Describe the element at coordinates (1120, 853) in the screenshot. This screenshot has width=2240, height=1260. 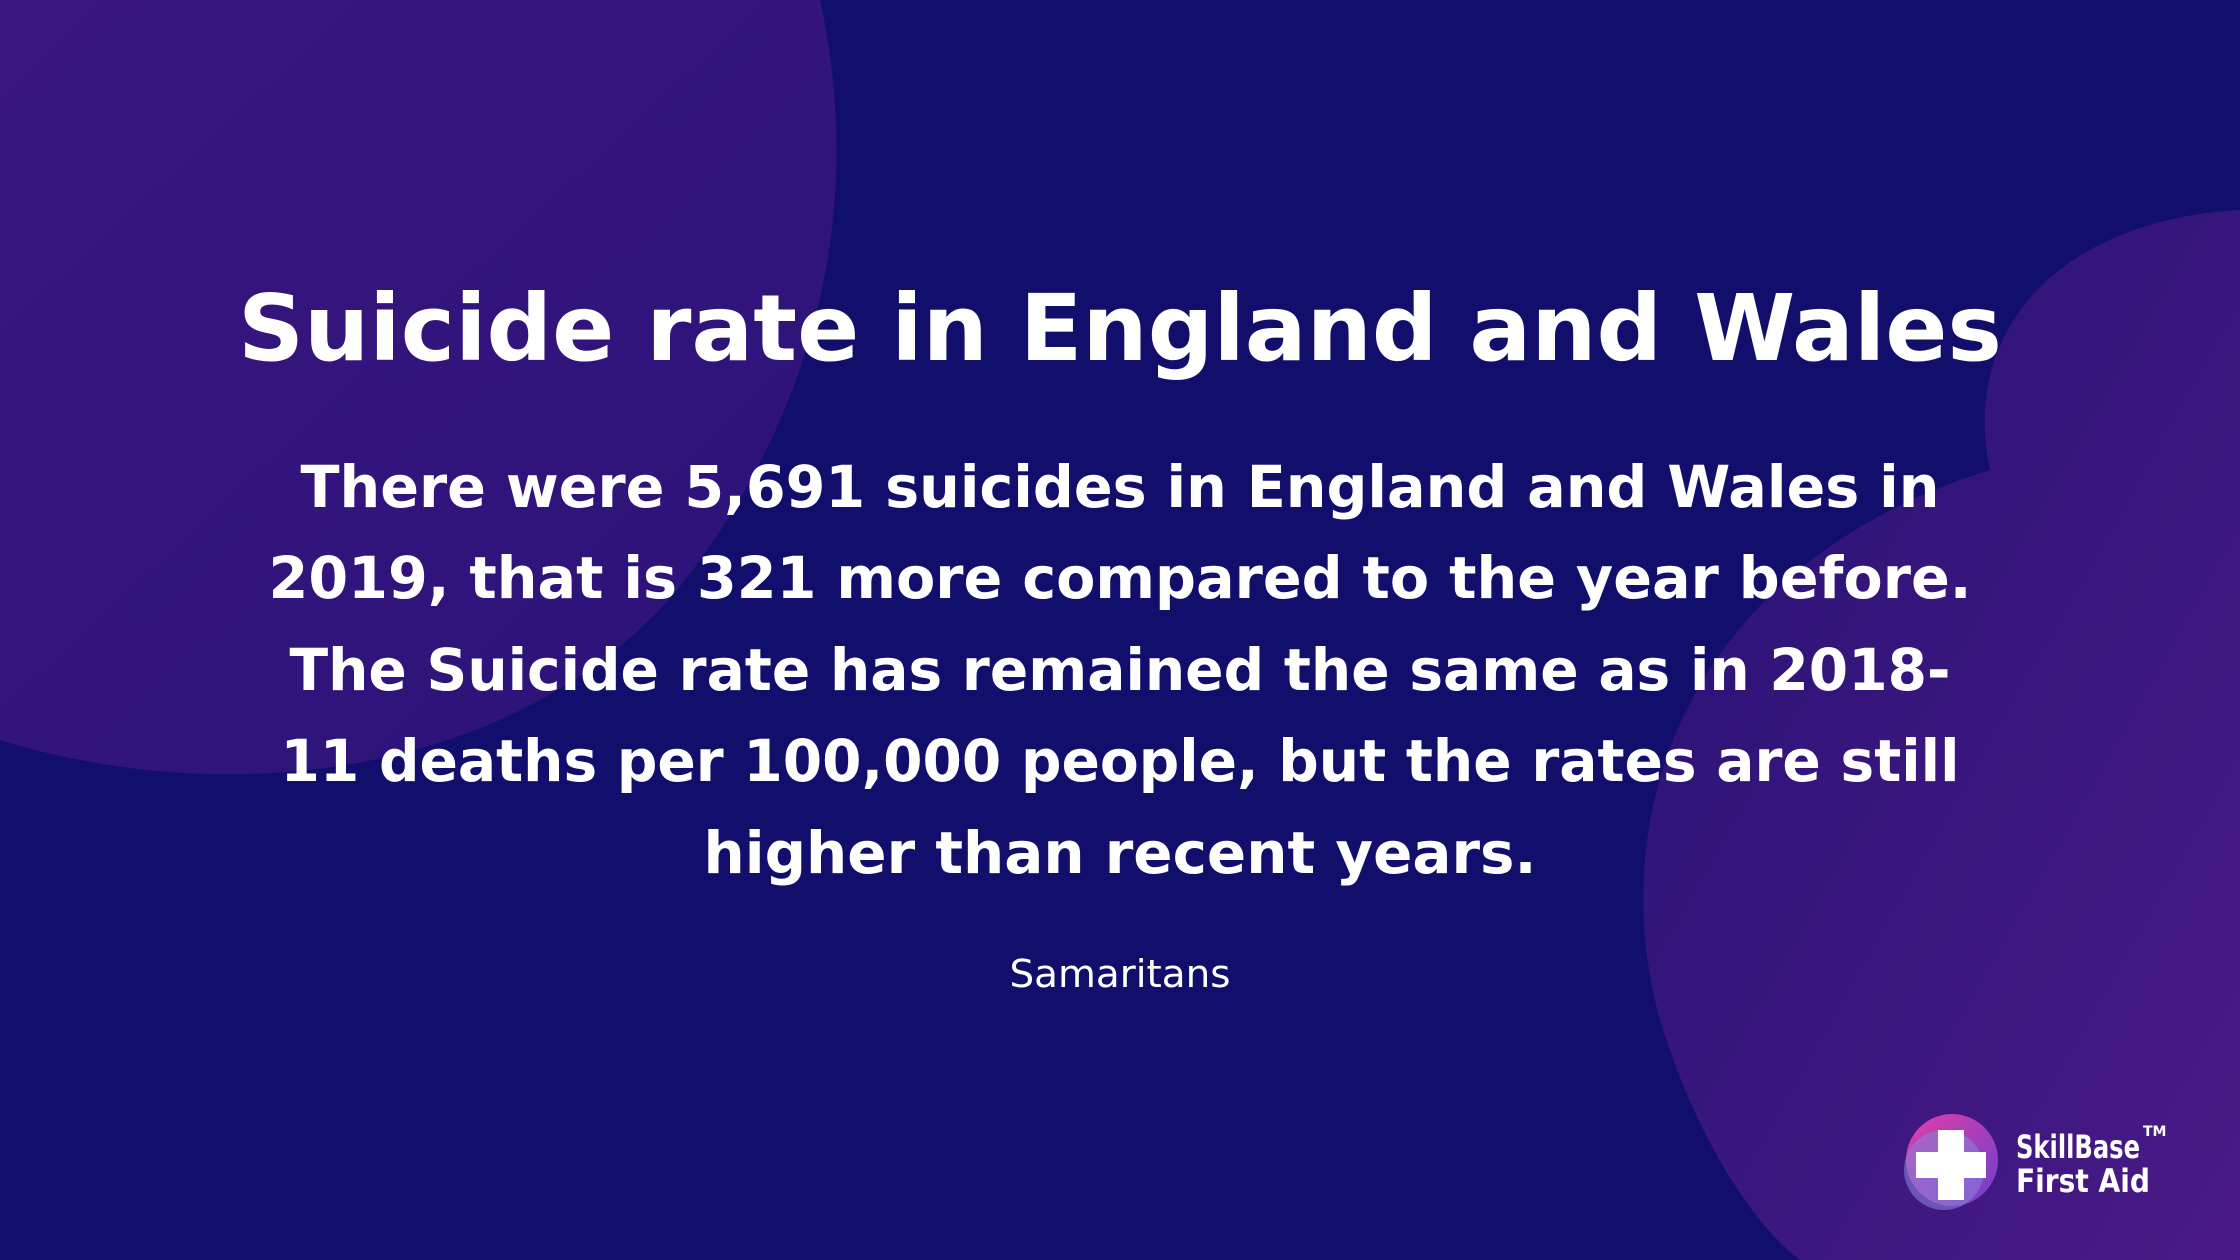
I see `body-line: higher than recent years.` at that location.